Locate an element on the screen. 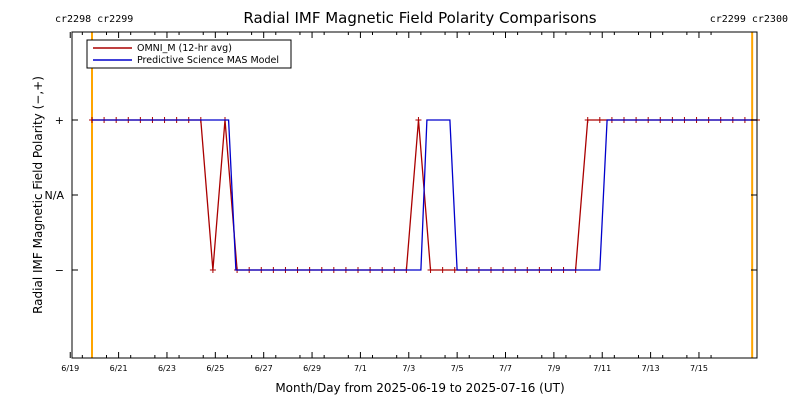 The width and height of the screenshot is (800, 400). carrington-label-right: cr2299 cr2300 is located at coordinates (749, 19).